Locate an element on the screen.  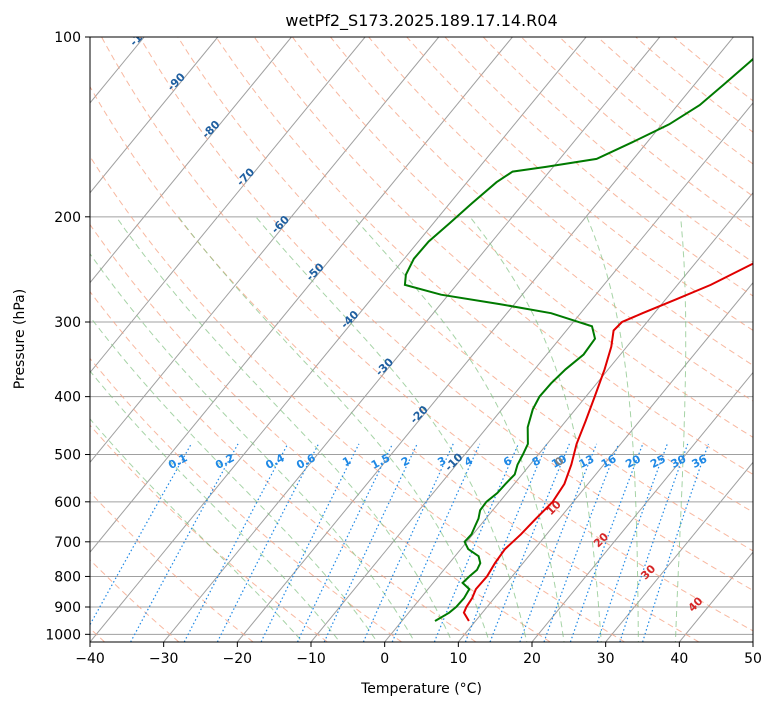
x-tick-label: −30 is located at coordinates (164, 659).